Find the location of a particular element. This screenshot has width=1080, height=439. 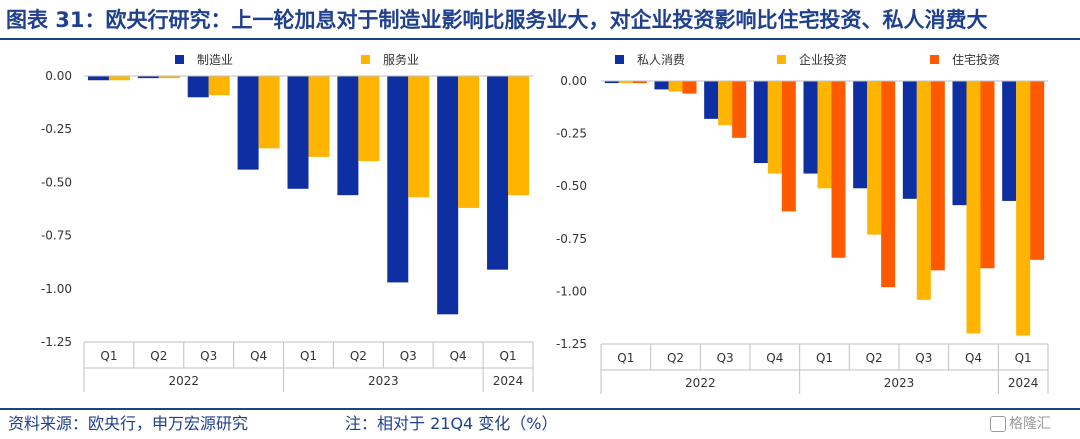

source-note: 资料来源：欧央行，申万宏源研究 is located at coordinates (128, 423).